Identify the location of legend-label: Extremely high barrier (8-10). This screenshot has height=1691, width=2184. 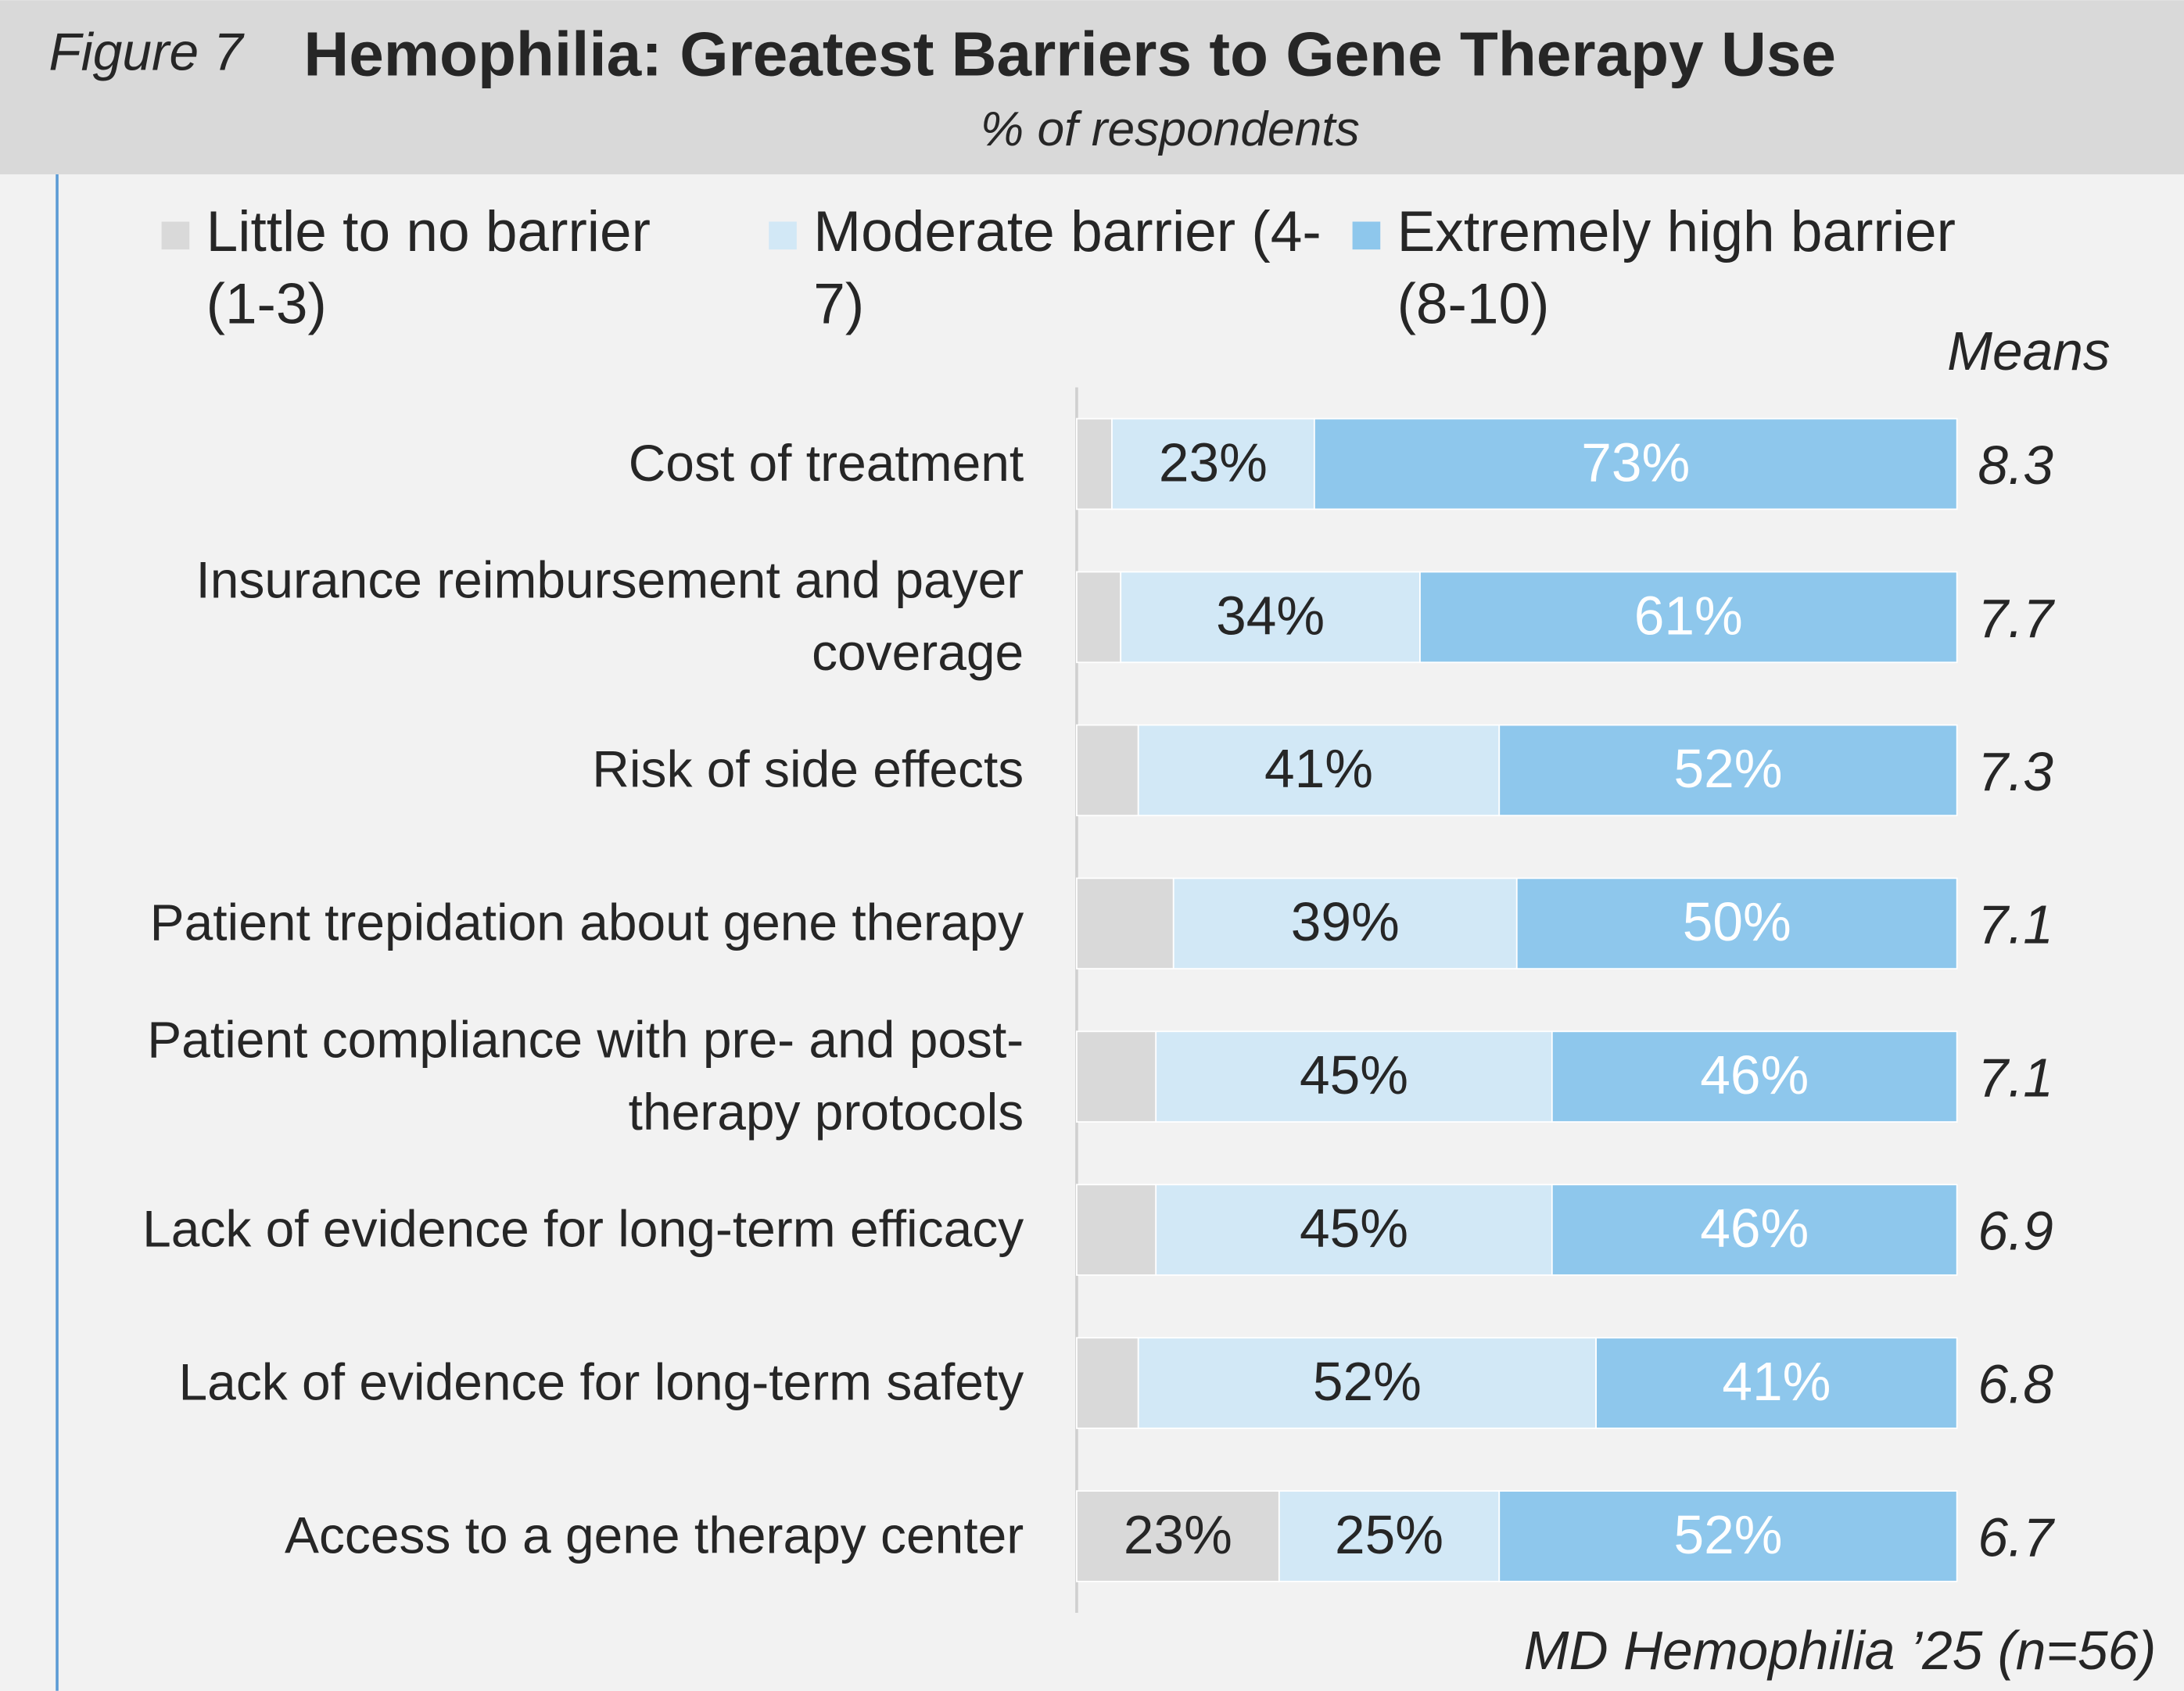
(1676, 267).